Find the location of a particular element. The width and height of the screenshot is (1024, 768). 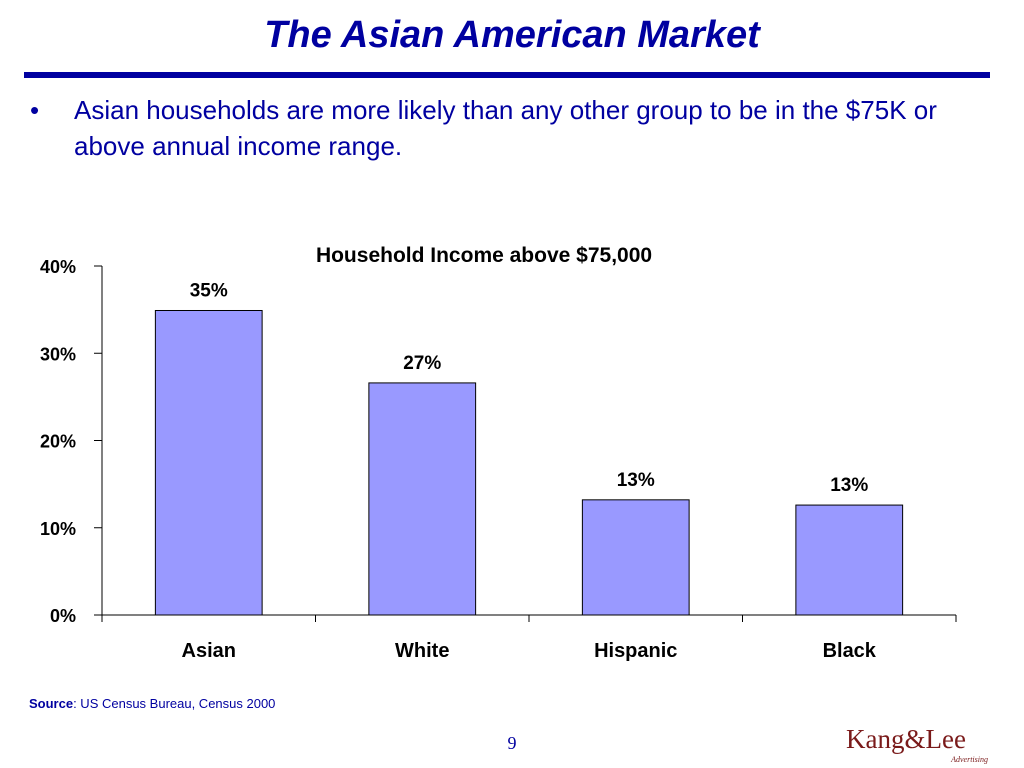

kang-lee-logo: Kang&Lee Advertising is located at coordinates (920, 744).